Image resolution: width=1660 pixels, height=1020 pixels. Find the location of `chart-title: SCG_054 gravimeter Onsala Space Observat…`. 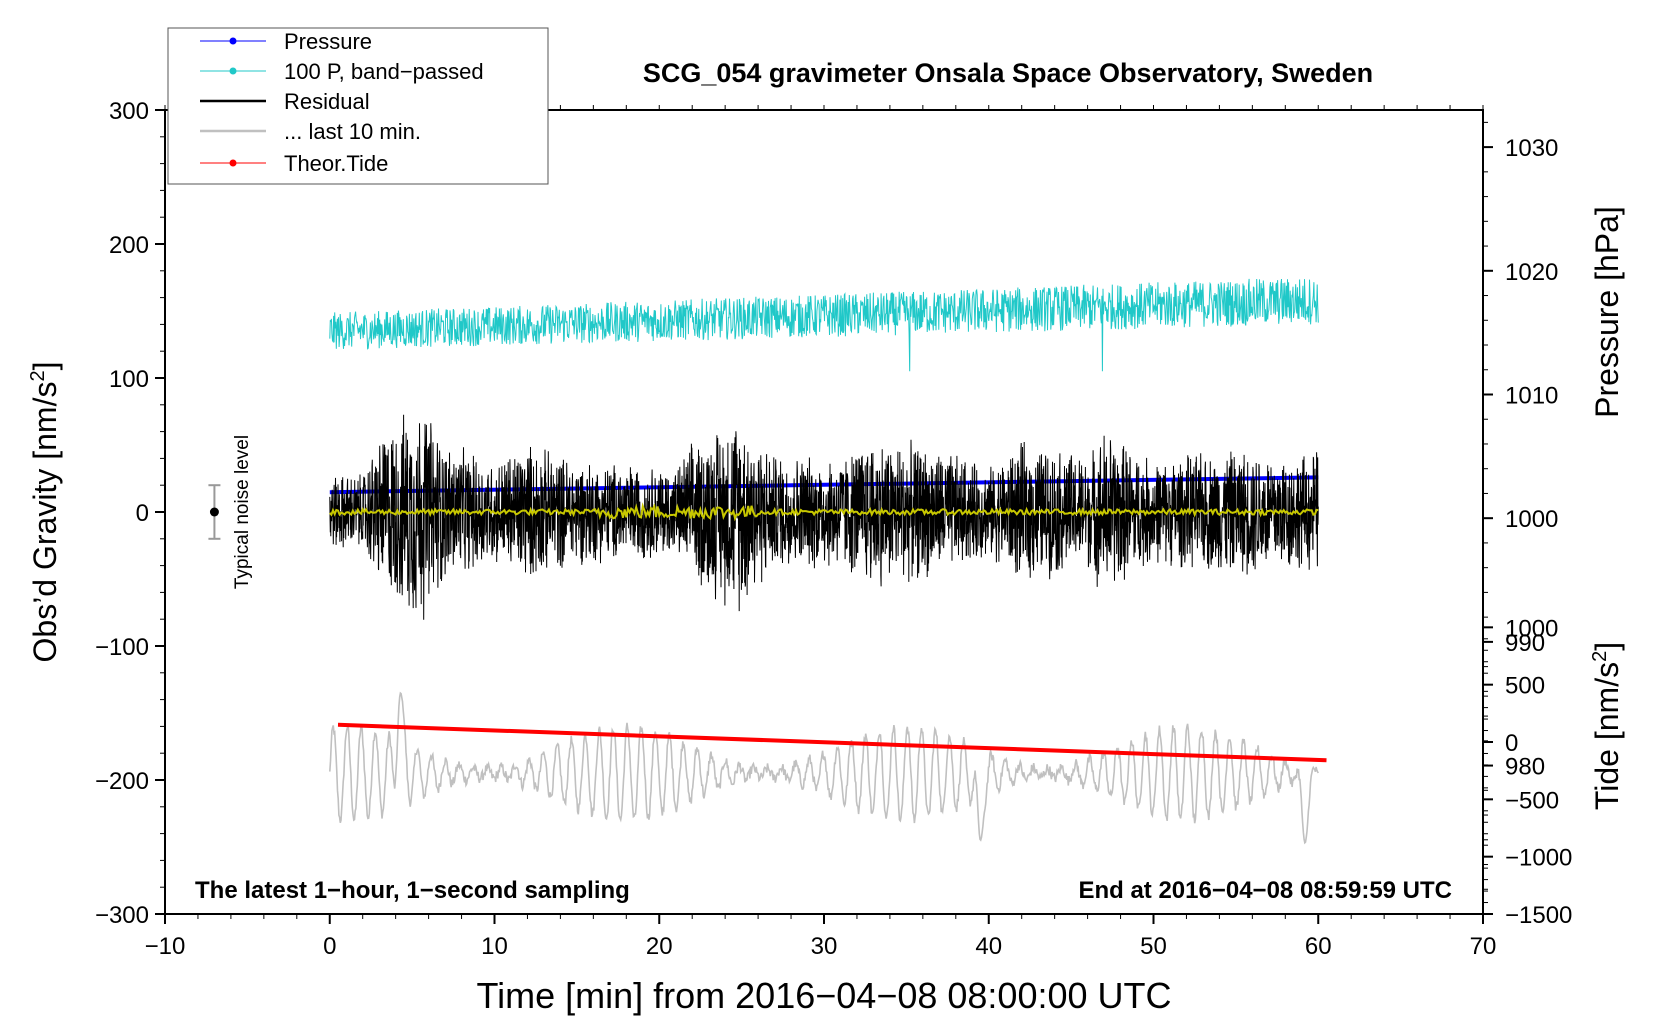

chart-title: SCG_054 gravimeter Onsala Space Observat… is located at coordinates (1008, 73).